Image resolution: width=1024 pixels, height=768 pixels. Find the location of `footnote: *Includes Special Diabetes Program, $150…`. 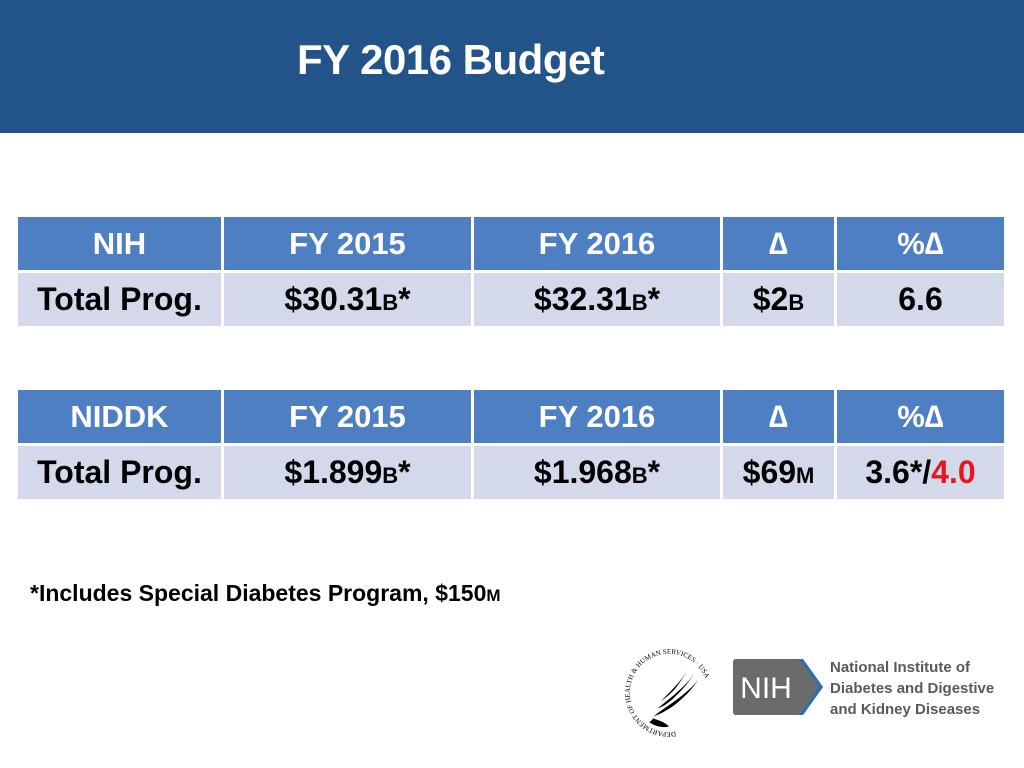

footnote: *Includes Special Diabetes Program, $150… is located at coordinates (265, 593).